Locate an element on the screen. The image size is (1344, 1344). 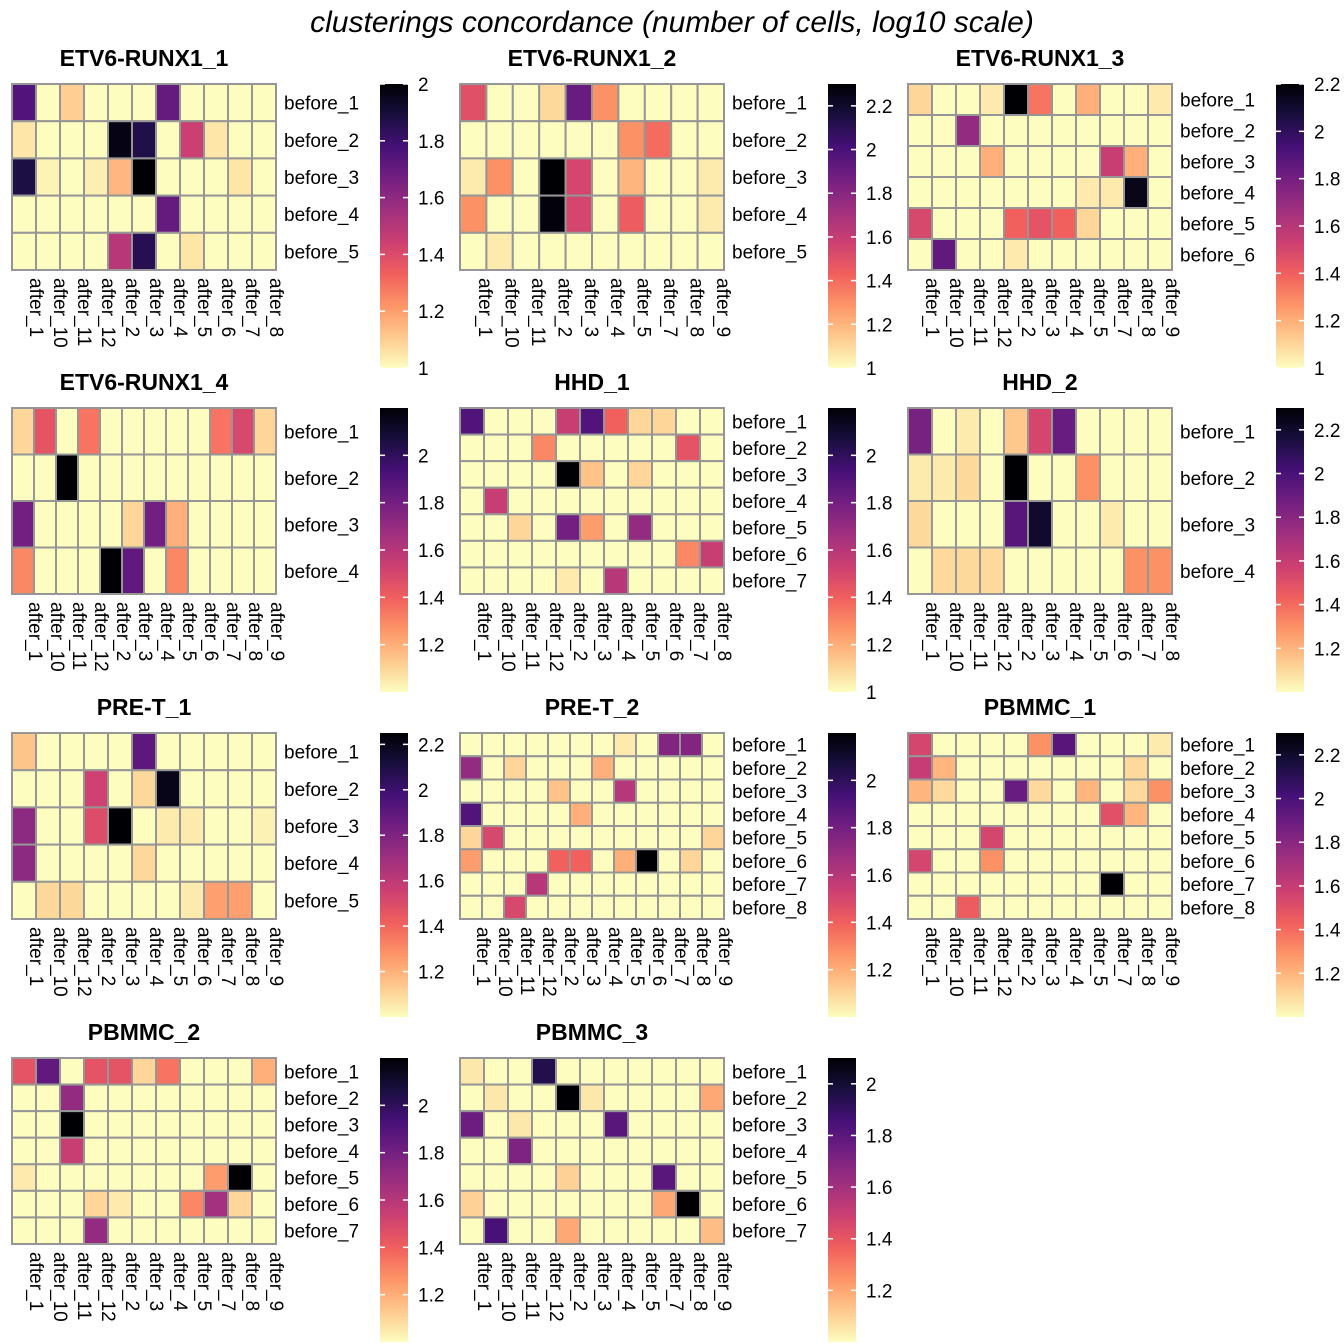
panel-title: PBMMC_3 is located at coordinates (592, 1032).